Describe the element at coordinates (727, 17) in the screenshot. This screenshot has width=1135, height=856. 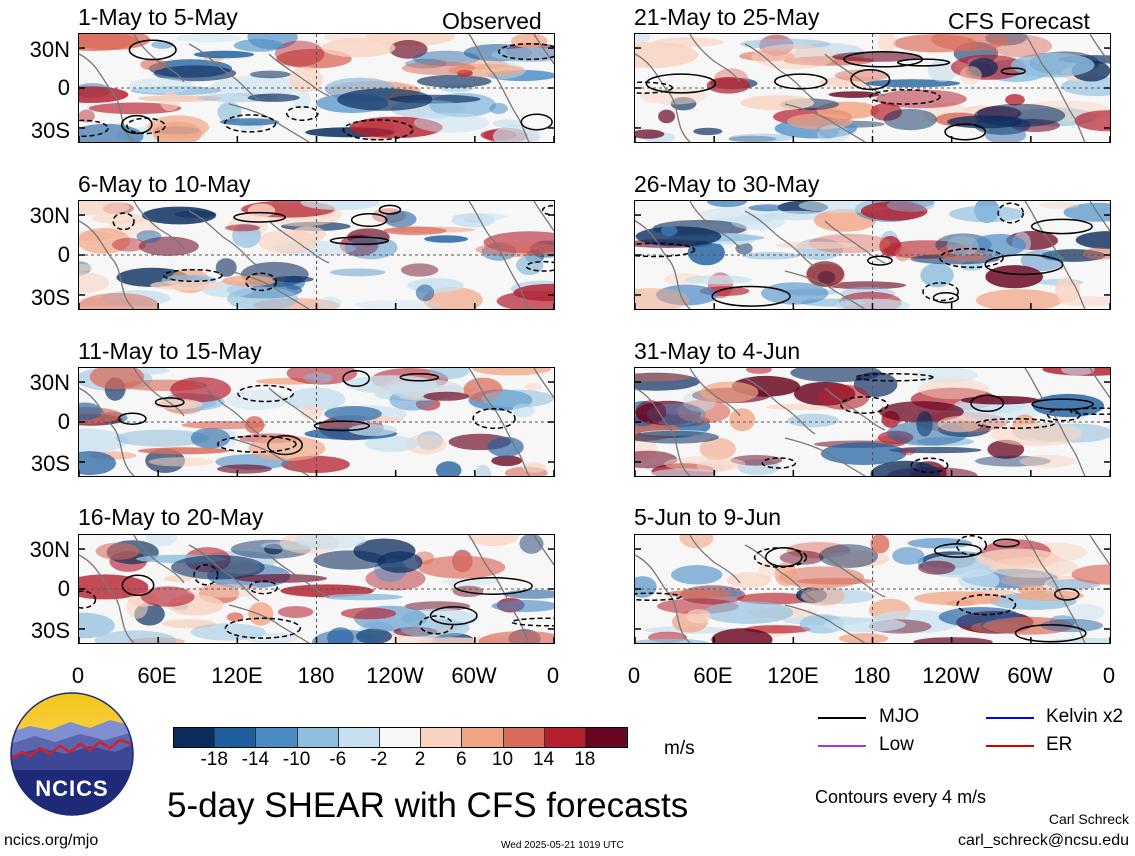
I see `panel-title: 21-May to 25-May` at that location.